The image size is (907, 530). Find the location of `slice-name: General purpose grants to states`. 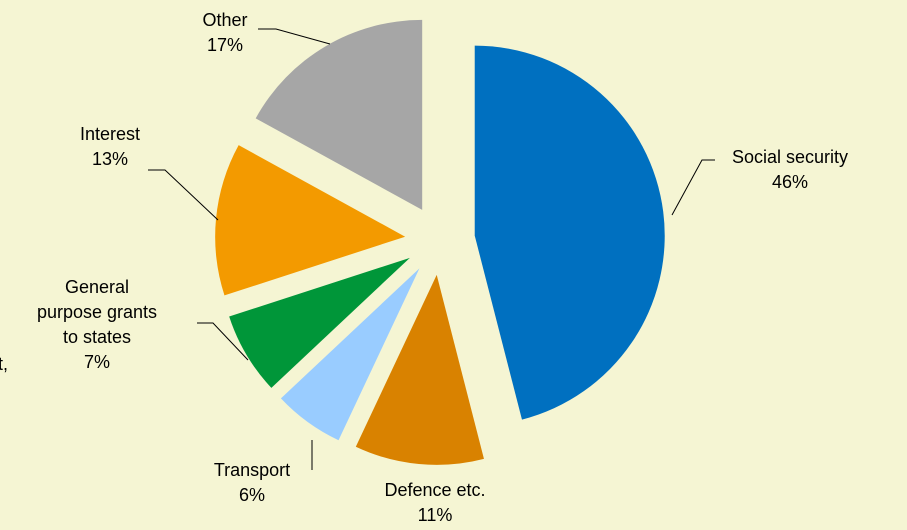

slice-name: General purpose grants to states is located at coordinates (97, 312).